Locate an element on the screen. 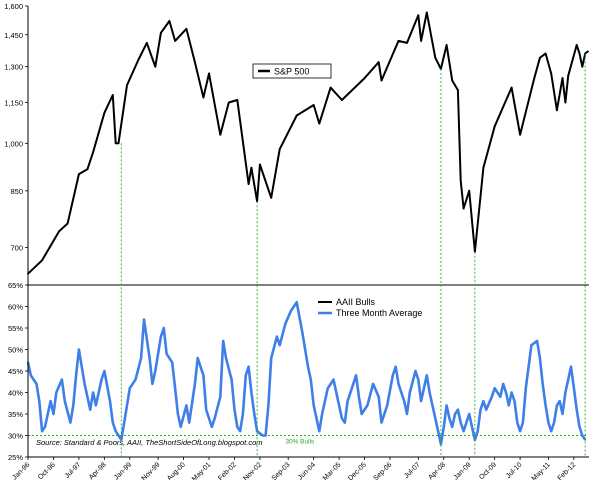 Image resolution: width=593 pixels, height=480 pixels. y-tick-label: 45% is located at coordinates (15, 371).